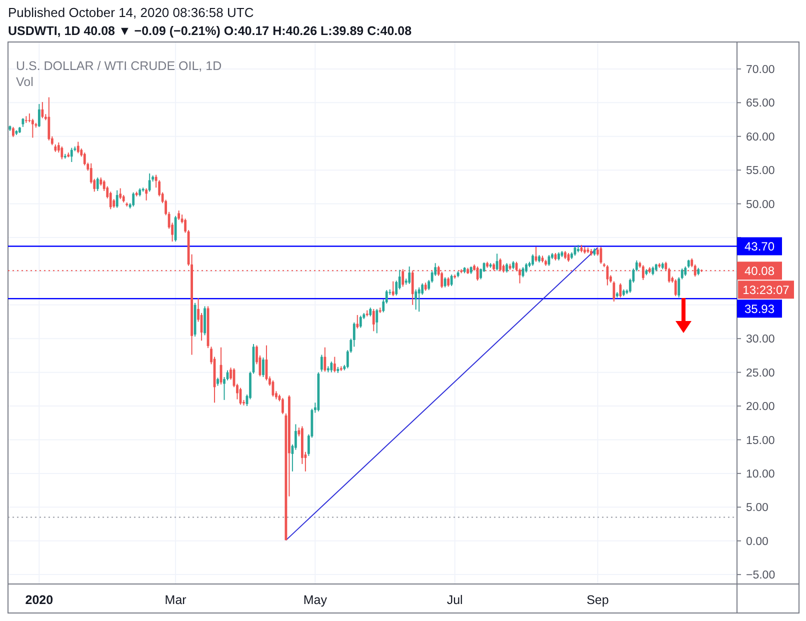 This screenshot has height=621, width=806. I want to click on y-tick-label: 55.00, so click(760, 171).